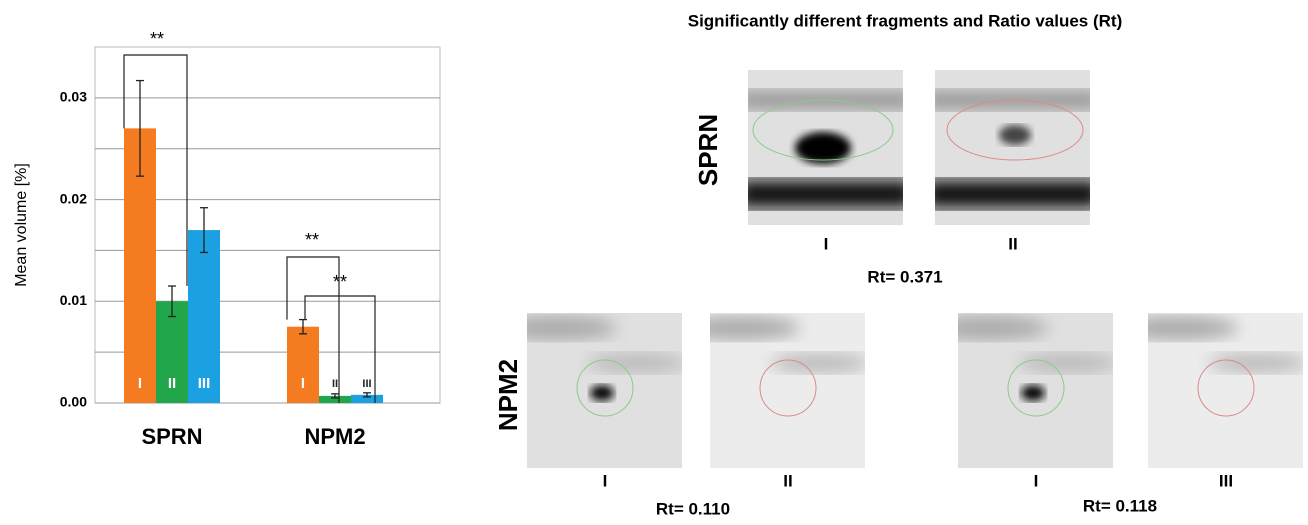 The image size is (1308, 525). I want to click on protein-label: NPM2, so click(508, 395).